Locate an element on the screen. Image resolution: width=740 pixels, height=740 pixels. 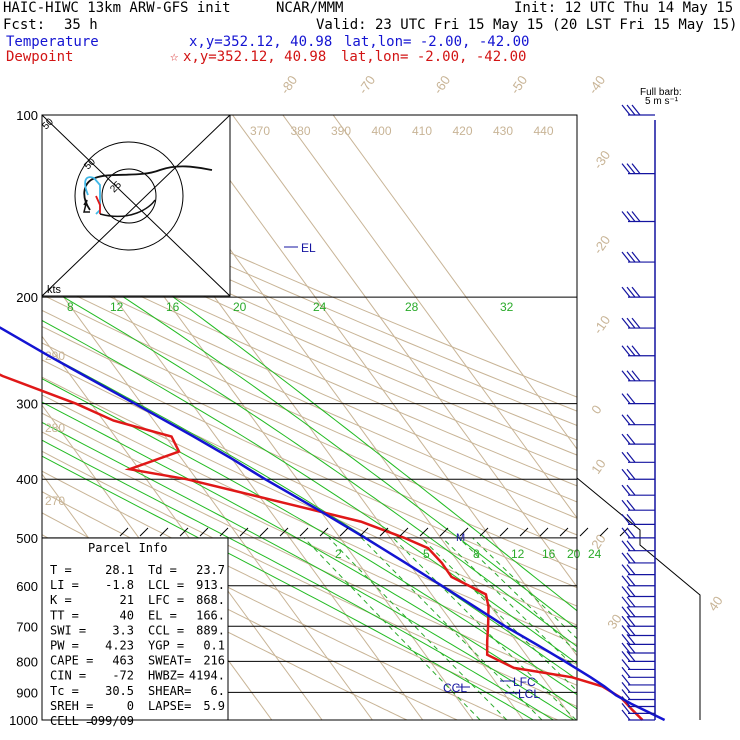
parcel-value: 0.1 is located at coordinates (214, 646).